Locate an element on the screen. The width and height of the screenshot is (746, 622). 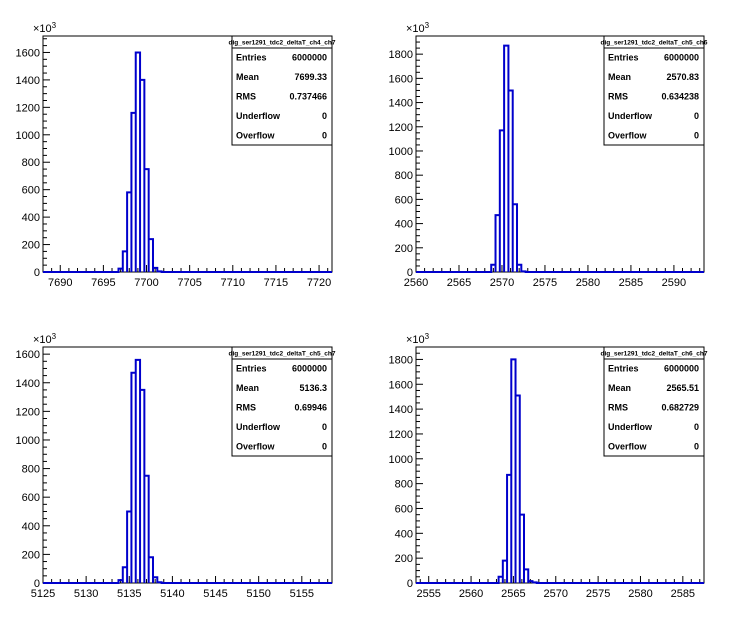
x-tick-label: 7720 is located at coordinates (319, 283).